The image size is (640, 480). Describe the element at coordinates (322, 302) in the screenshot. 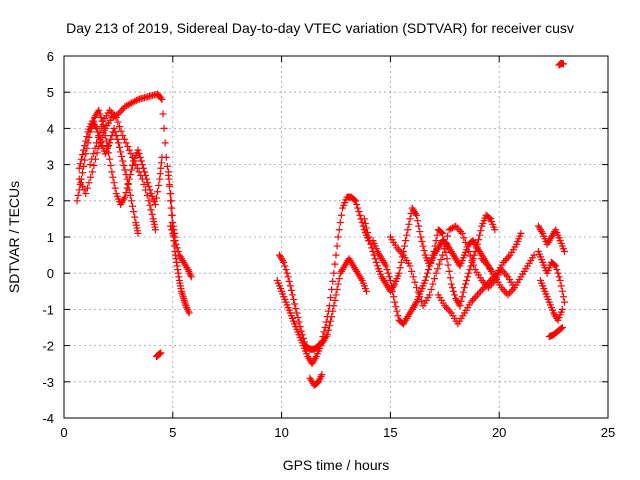

I see `series-track-h` at that location.